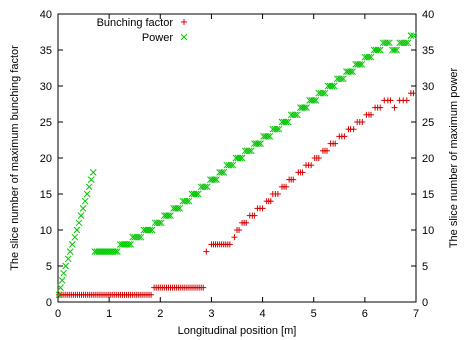 Image resolution: width=467 pixels, height=340 pixels. What do you see at coordinates (428, 87) in the screenshot?
I see `y-tick-label-right: 30` at bounding box center [428, 87].